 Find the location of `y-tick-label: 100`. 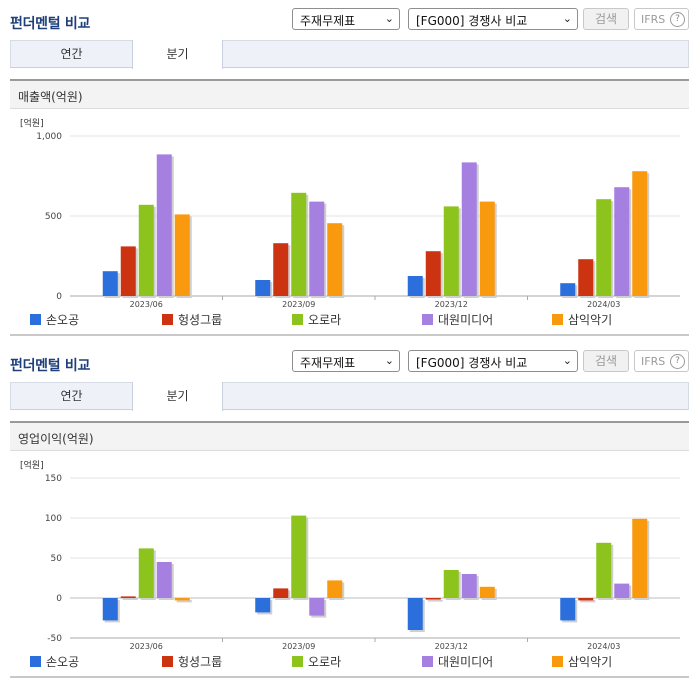

y-tick-label: 100 is located at coordinates (53, 519).